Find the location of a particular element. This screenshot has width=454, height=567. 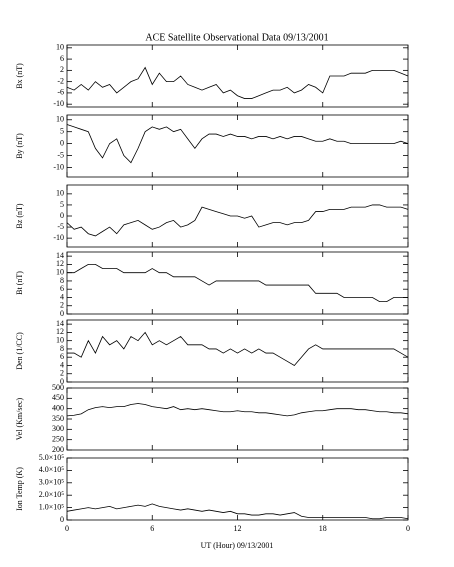

y-tick-label: 500 is located at coordinates (58, 387).